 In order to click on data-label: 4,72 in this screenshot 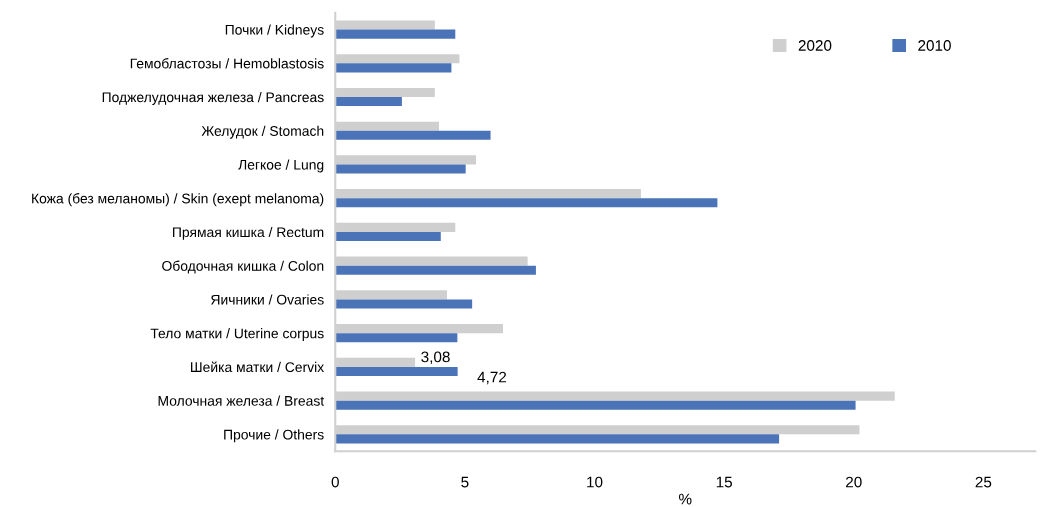, I will do `click(492, 378)`.